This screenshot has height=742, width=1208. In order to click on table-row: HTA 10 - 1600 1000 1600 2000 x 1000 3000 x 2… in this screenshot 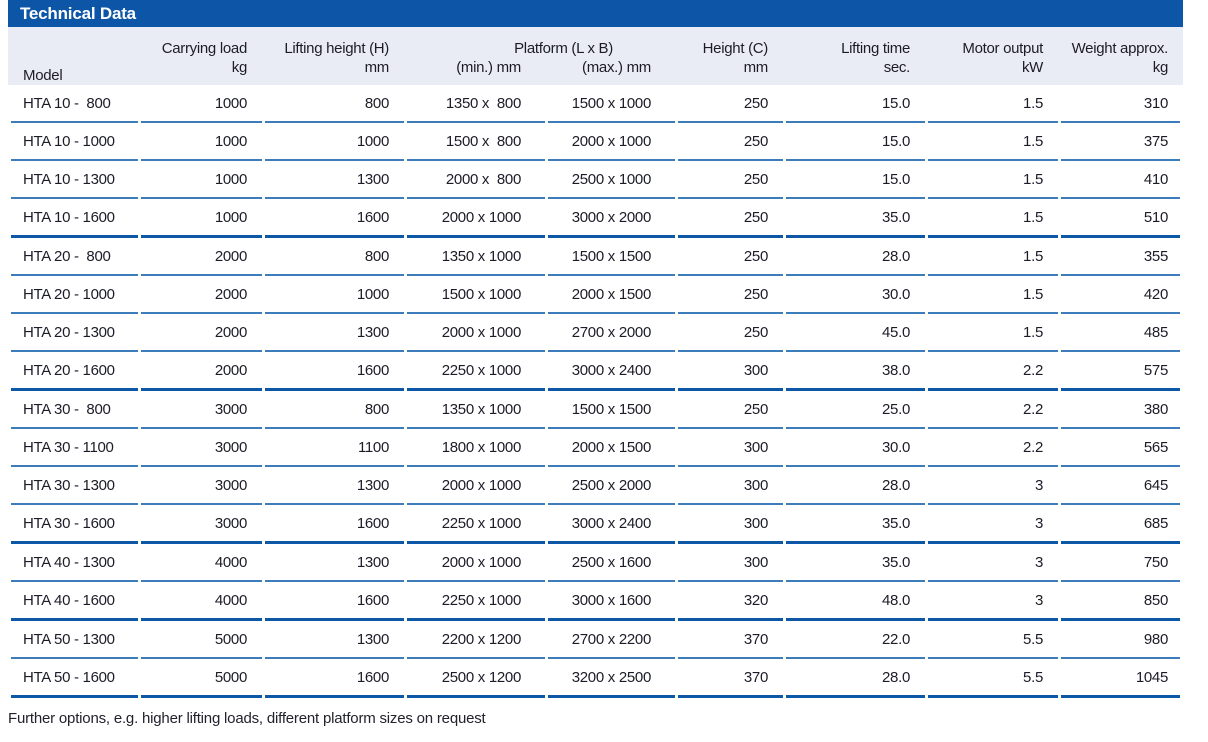, I will do `click(595, 218)`.